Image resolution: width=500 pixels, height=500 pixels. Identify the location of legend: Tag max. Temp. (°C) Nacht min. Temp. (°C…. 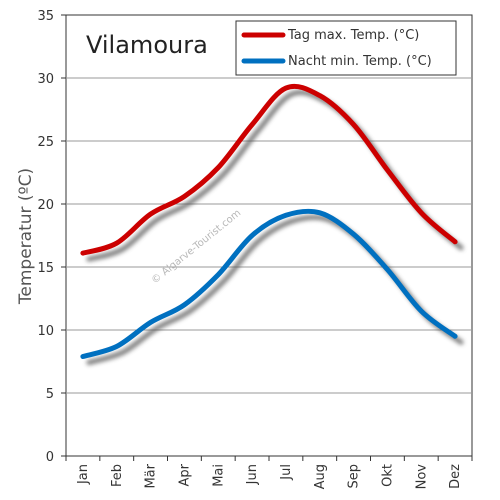
(346, 48).